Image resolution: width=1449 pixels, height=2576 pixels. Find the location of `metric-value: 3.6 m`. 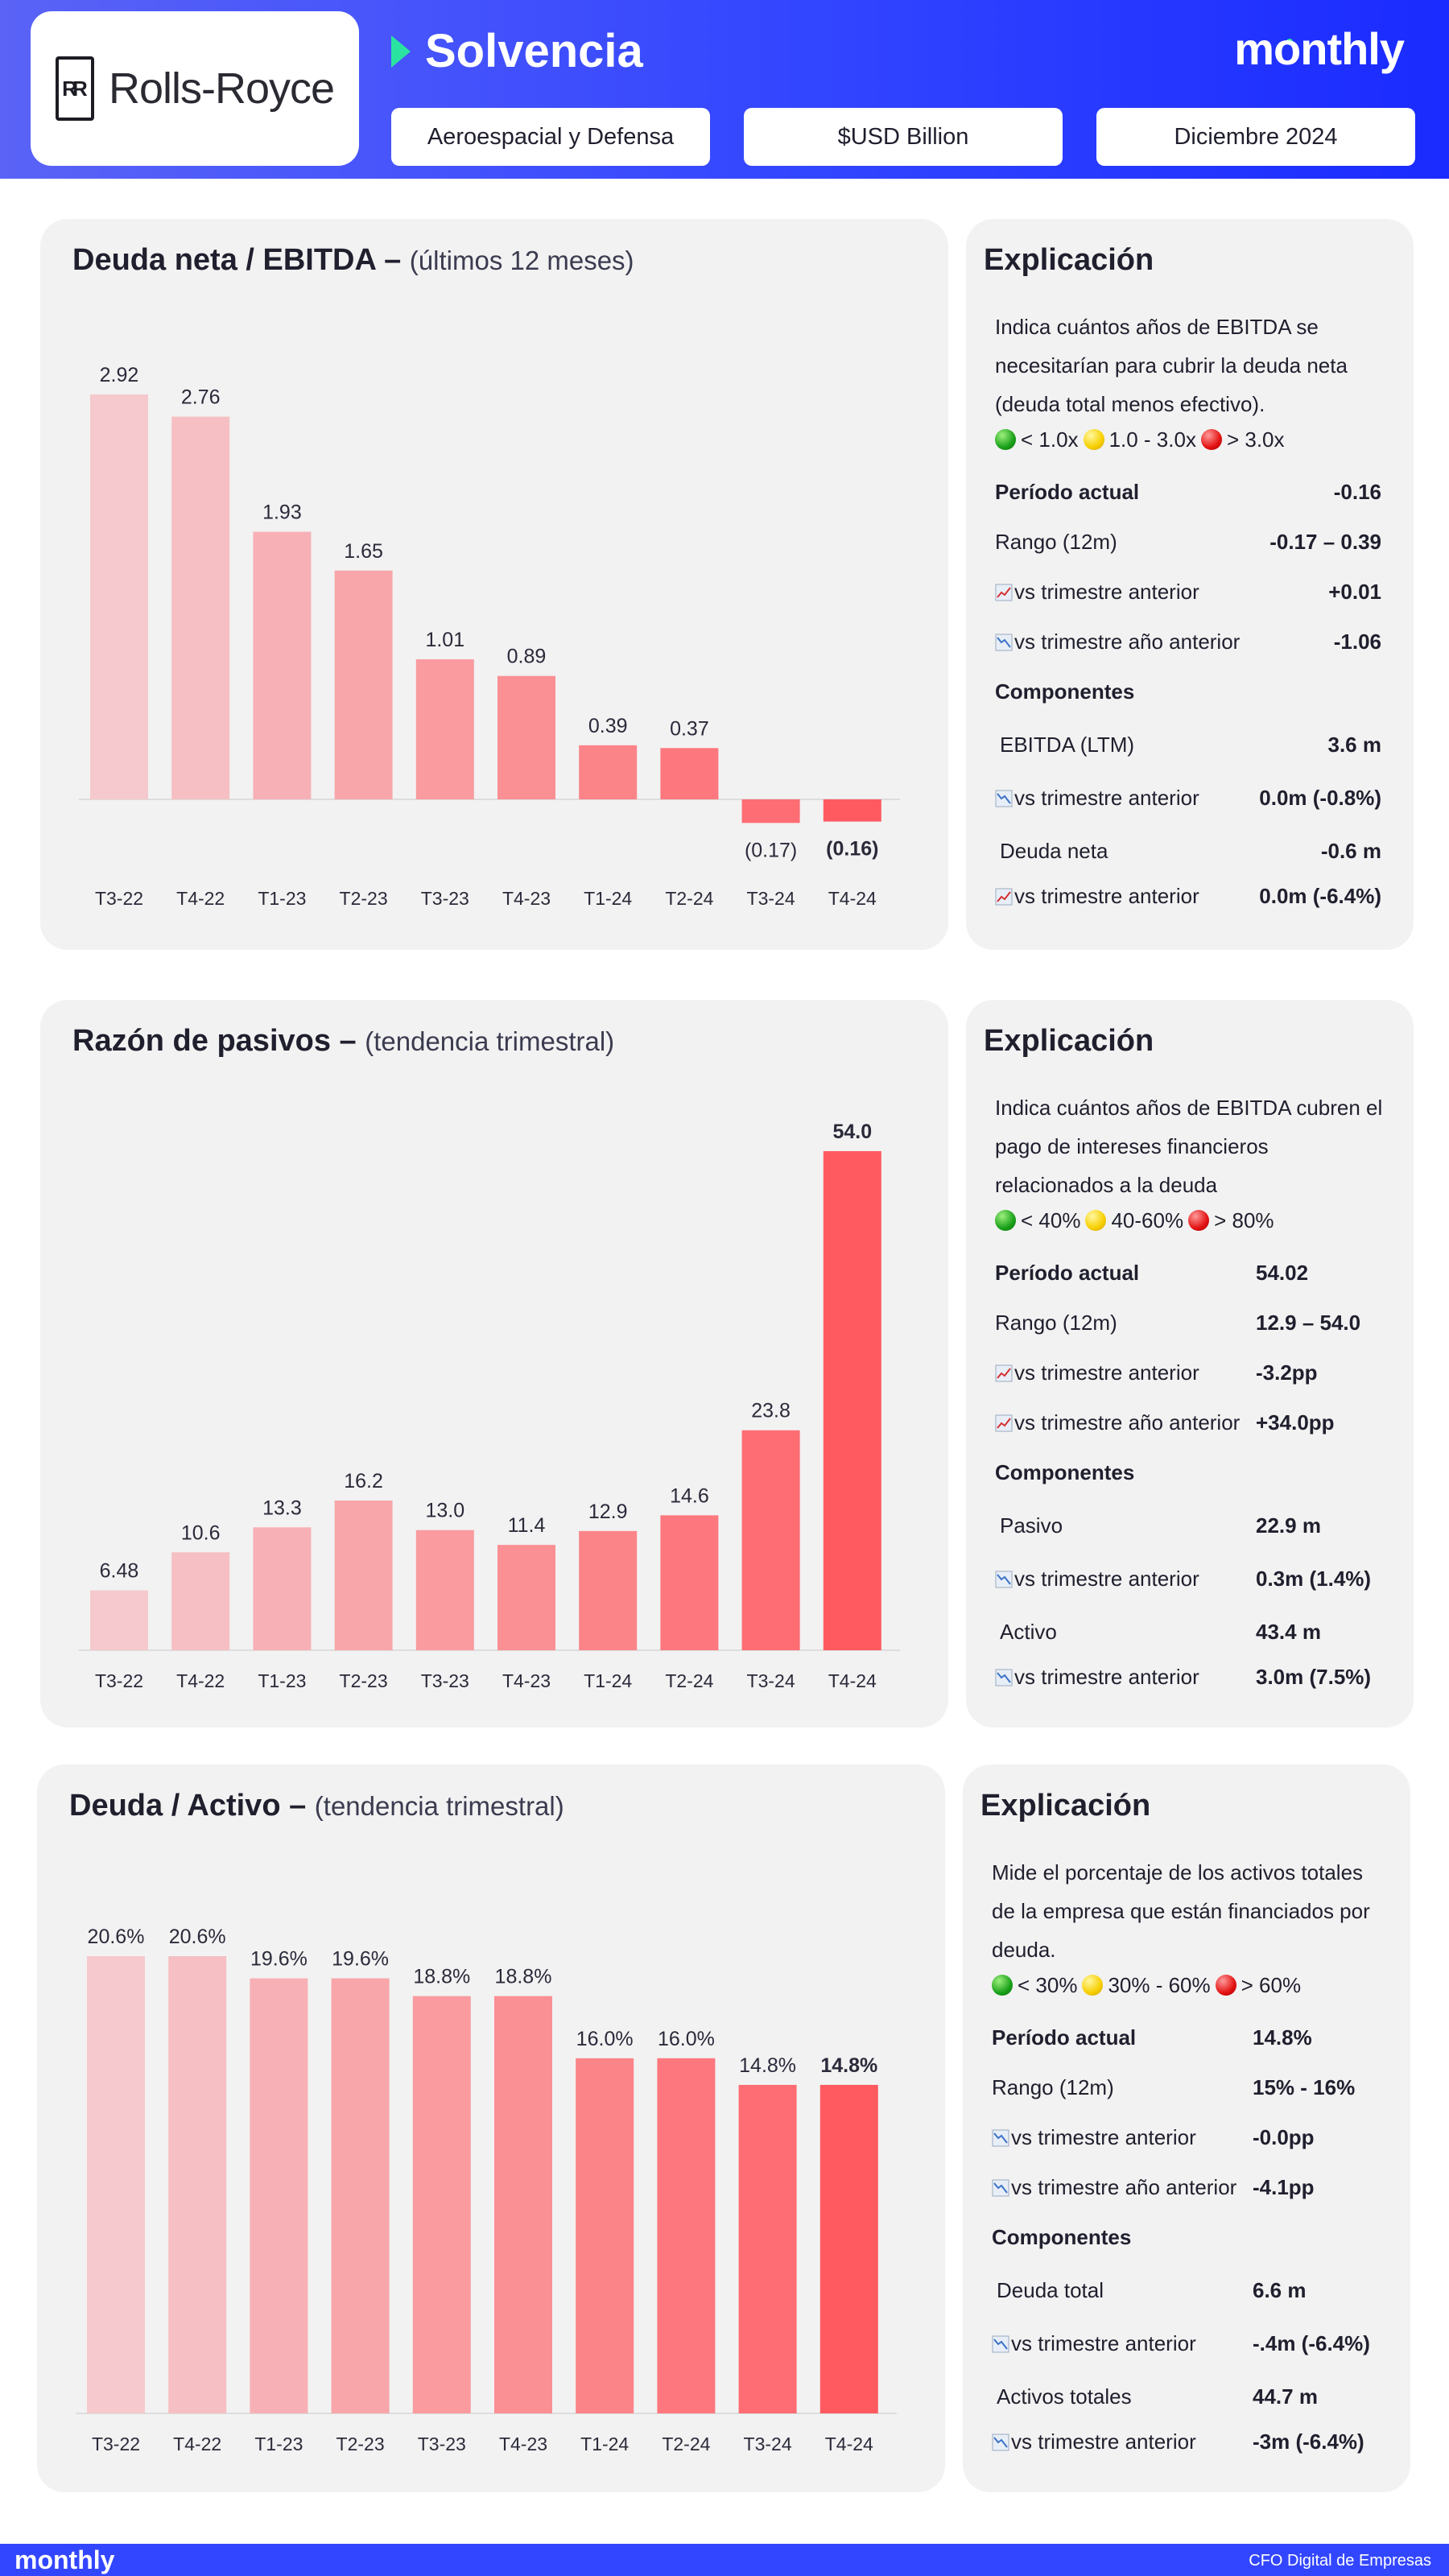

metric-value: 3.6 m is located at coordinates (1354, 745).